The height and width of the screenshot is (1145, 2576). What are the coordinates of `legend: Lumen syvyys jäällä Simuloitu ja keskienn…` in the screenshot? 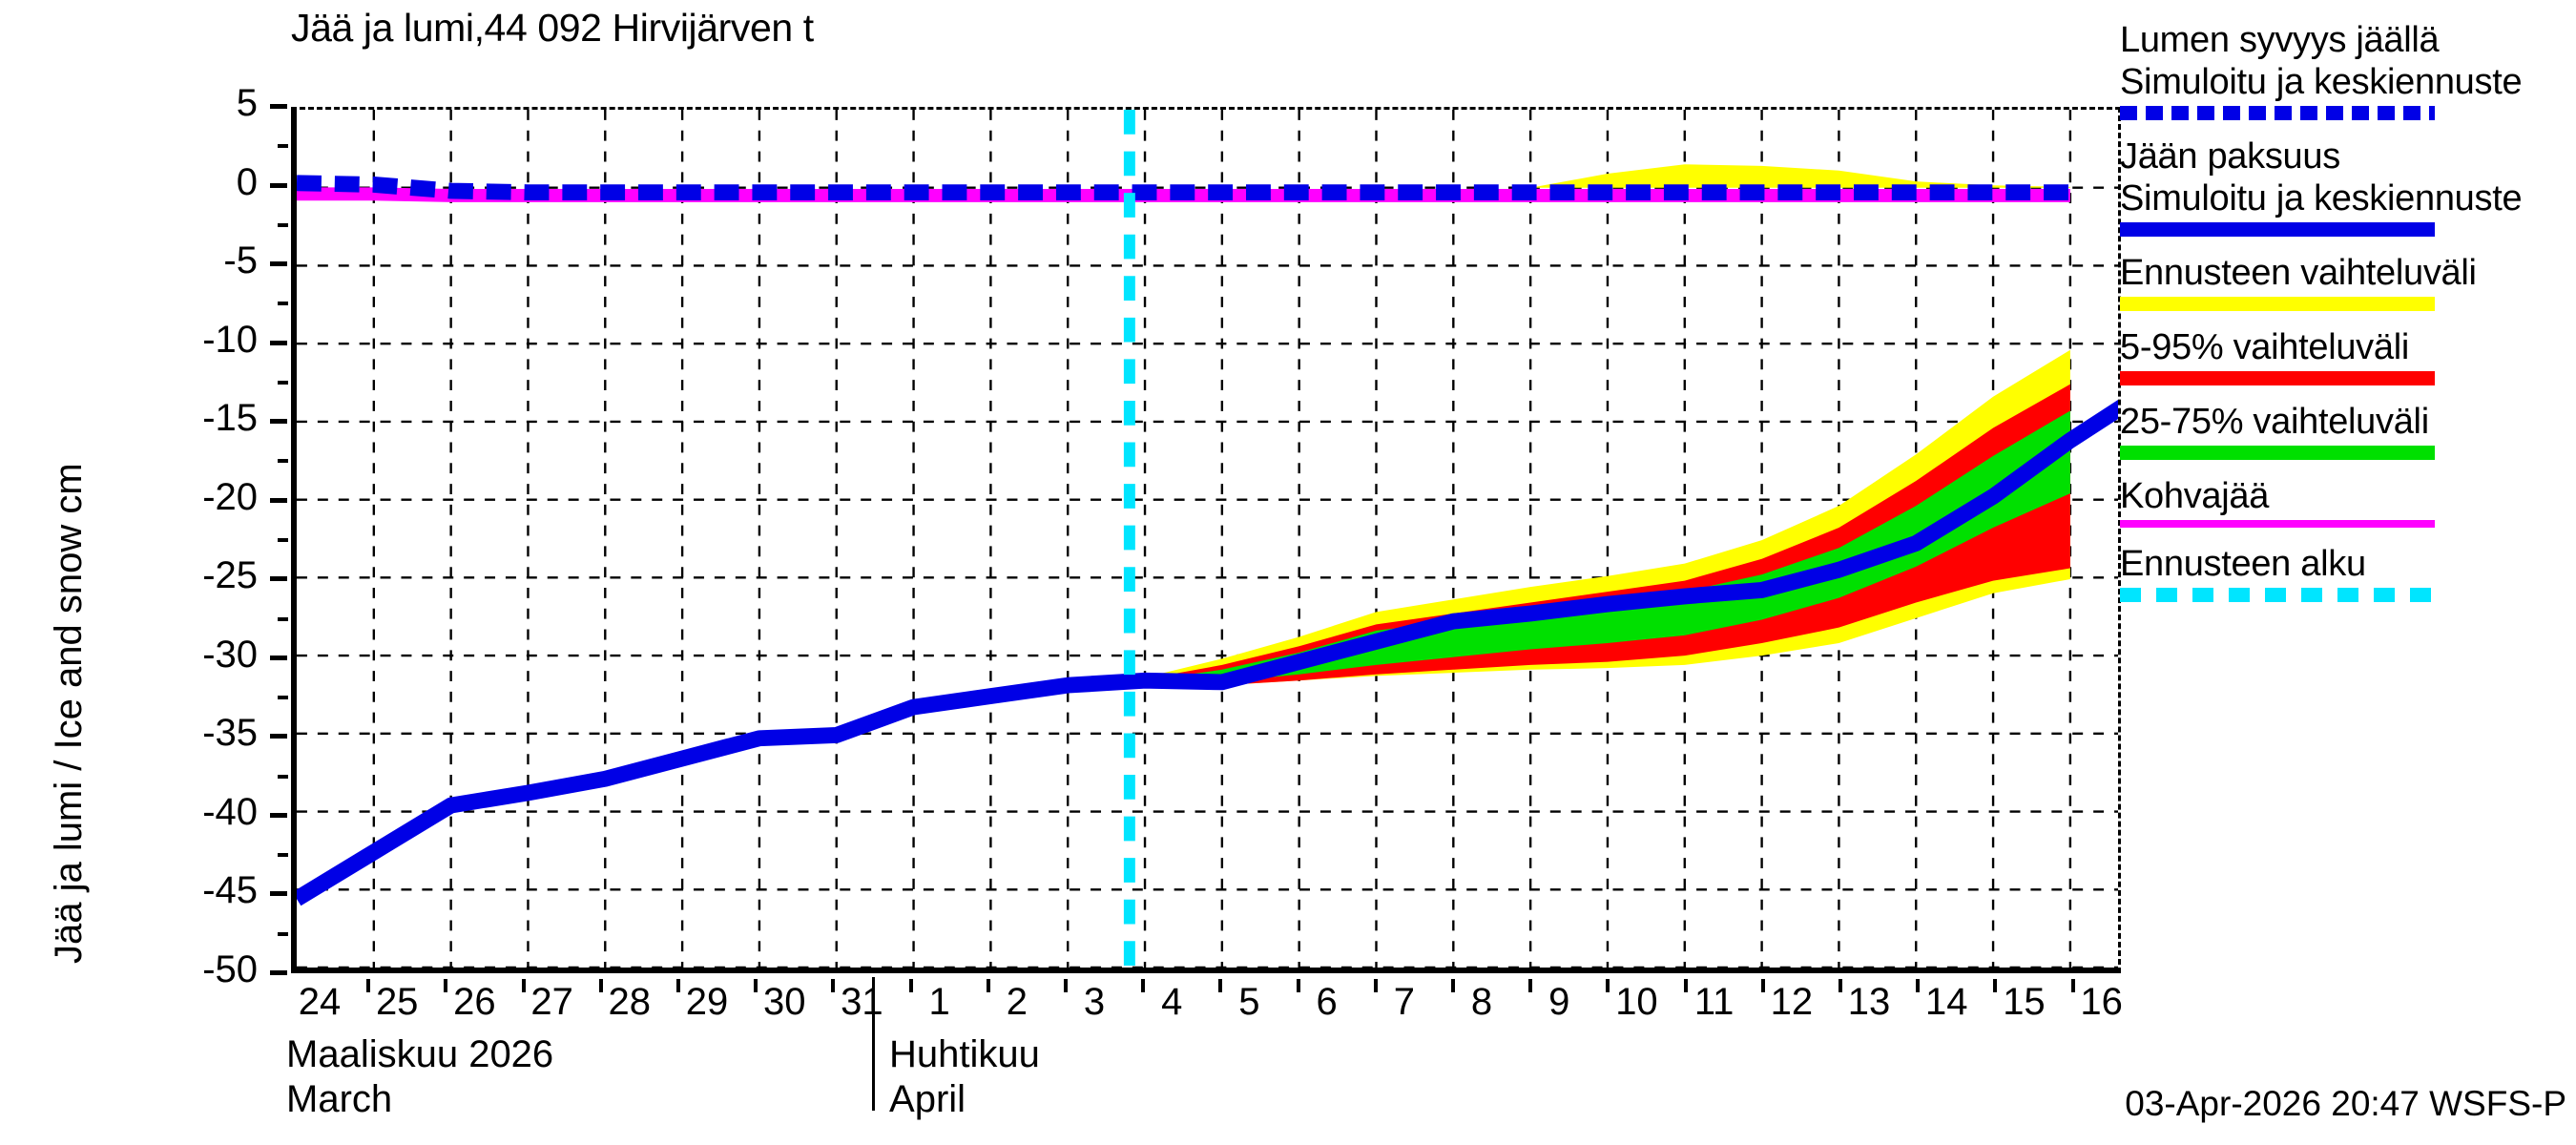 It's located at (2344, 318).